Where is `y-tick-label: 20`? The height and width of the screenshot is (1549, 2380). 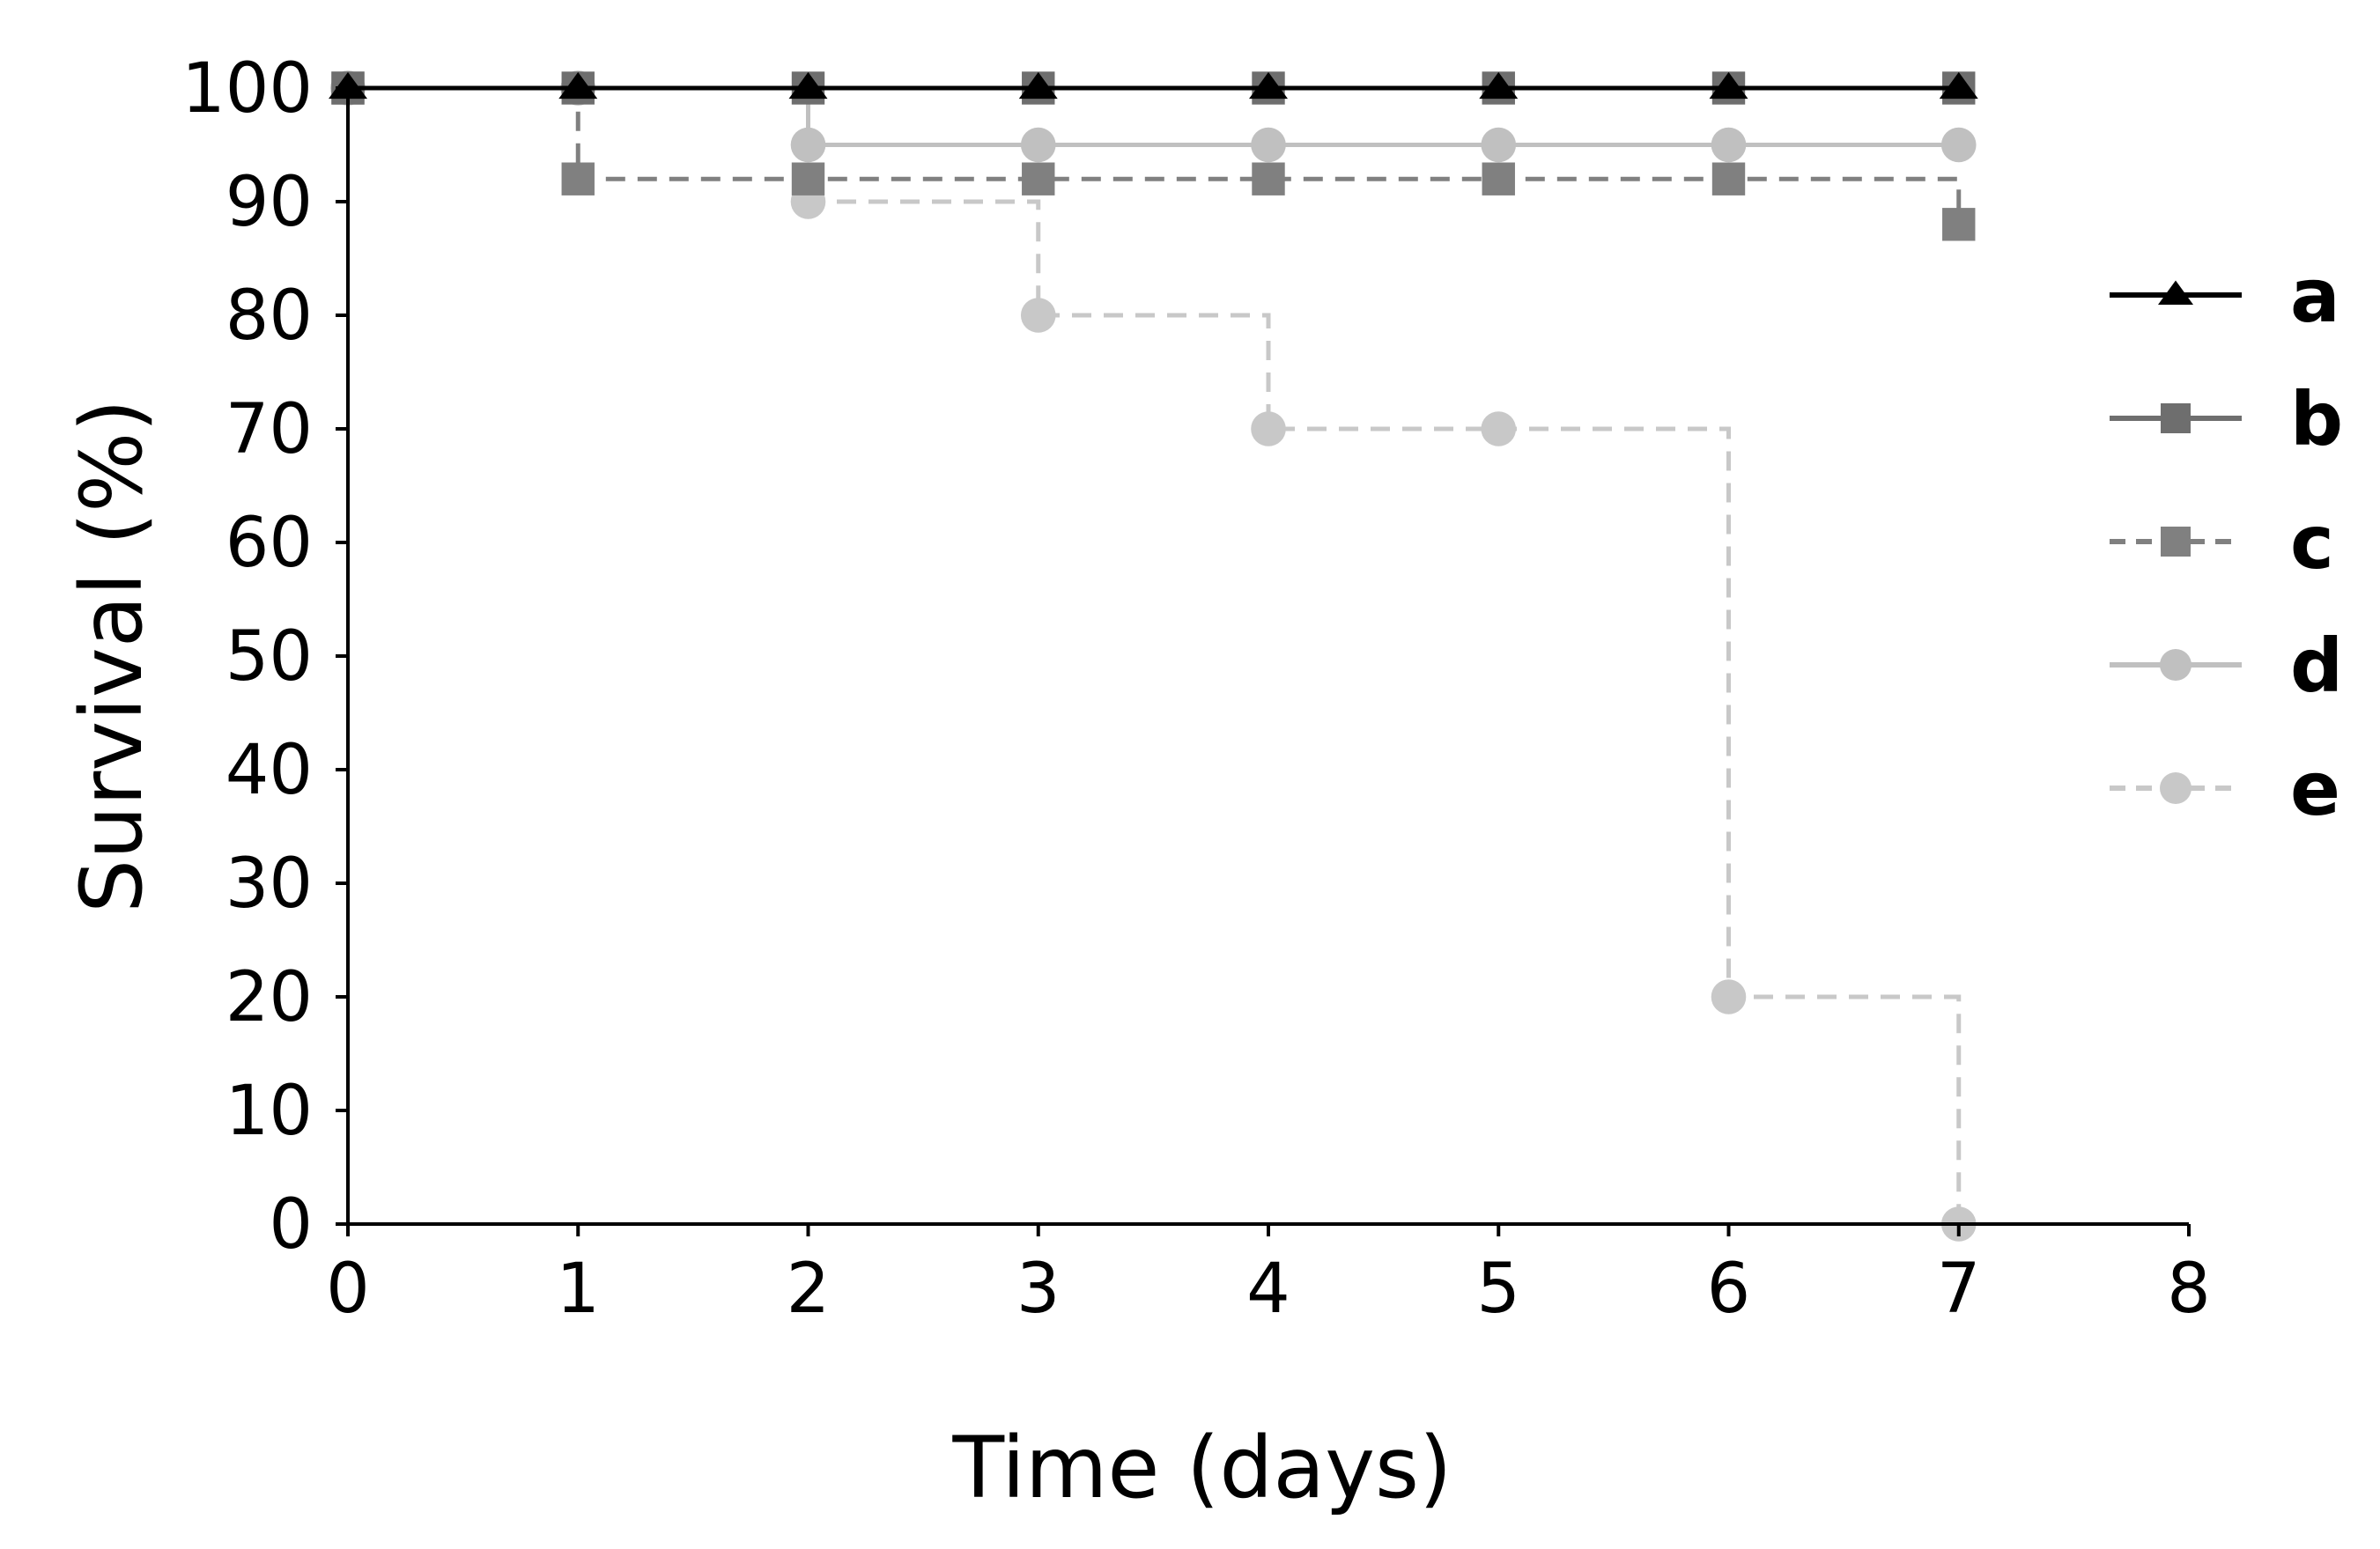 y-tick-label: 20 is located at coordinates (269, 997).